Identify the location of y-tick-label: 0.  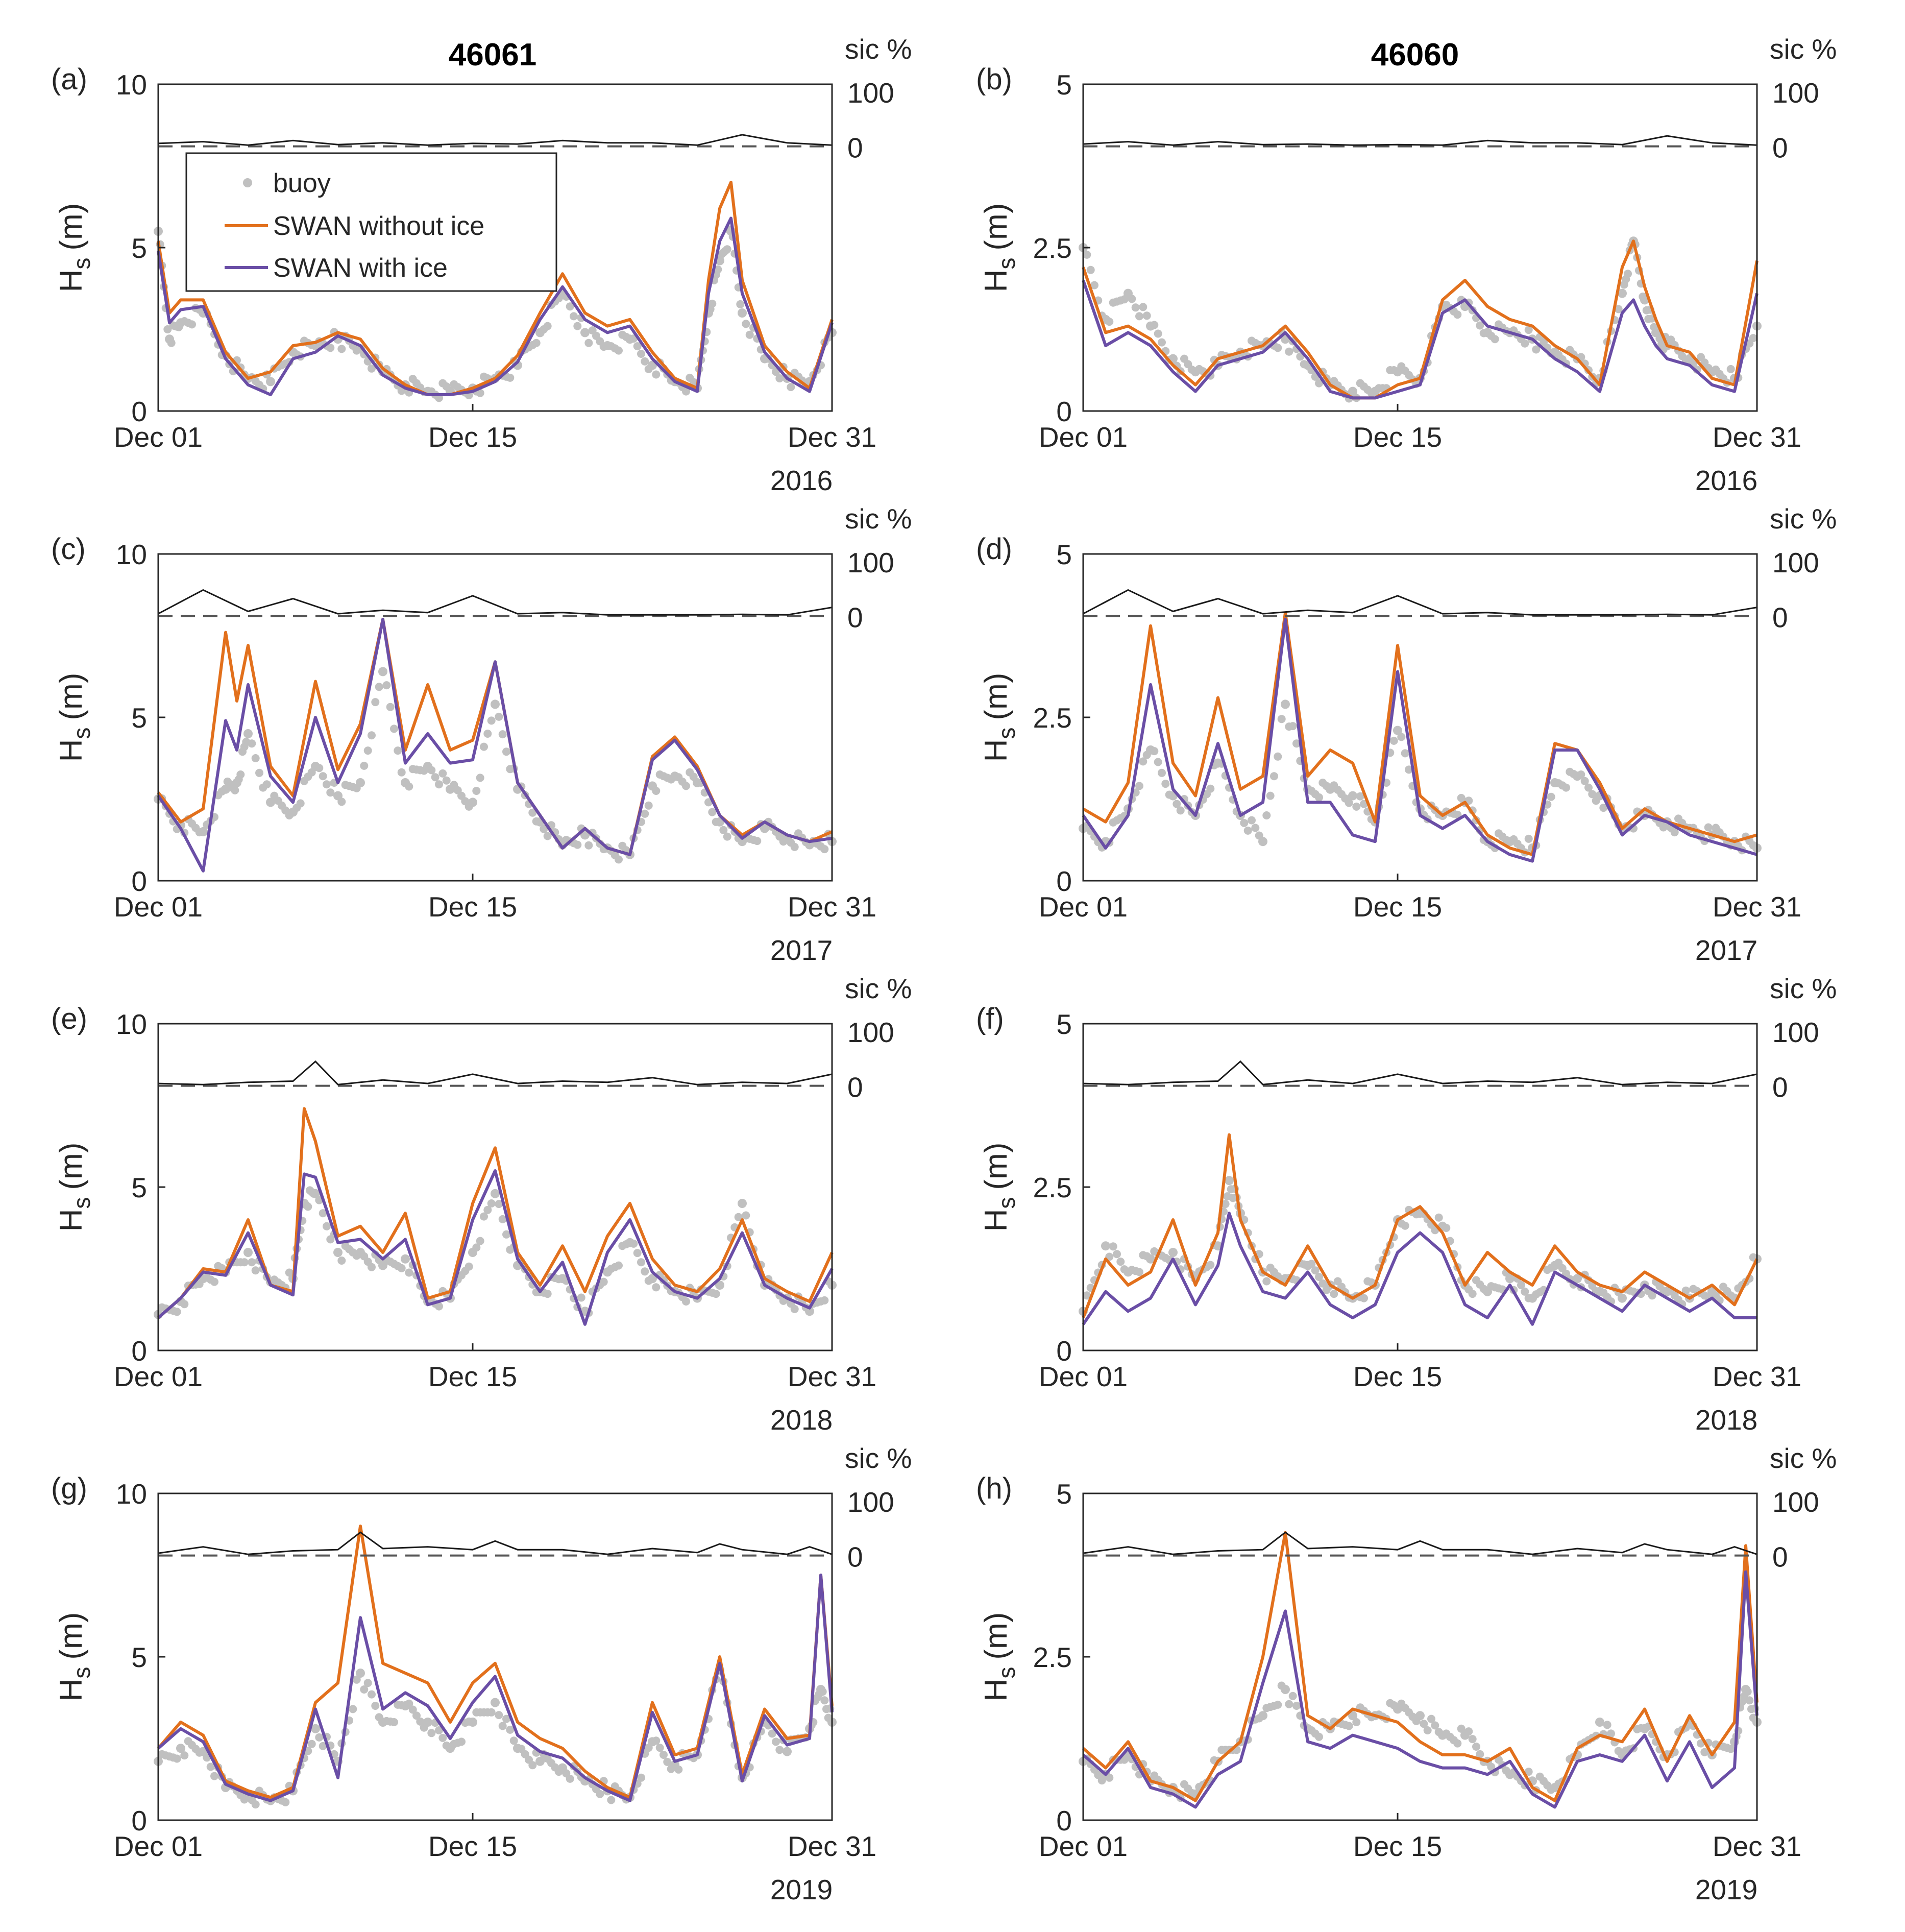
(1064, 411).